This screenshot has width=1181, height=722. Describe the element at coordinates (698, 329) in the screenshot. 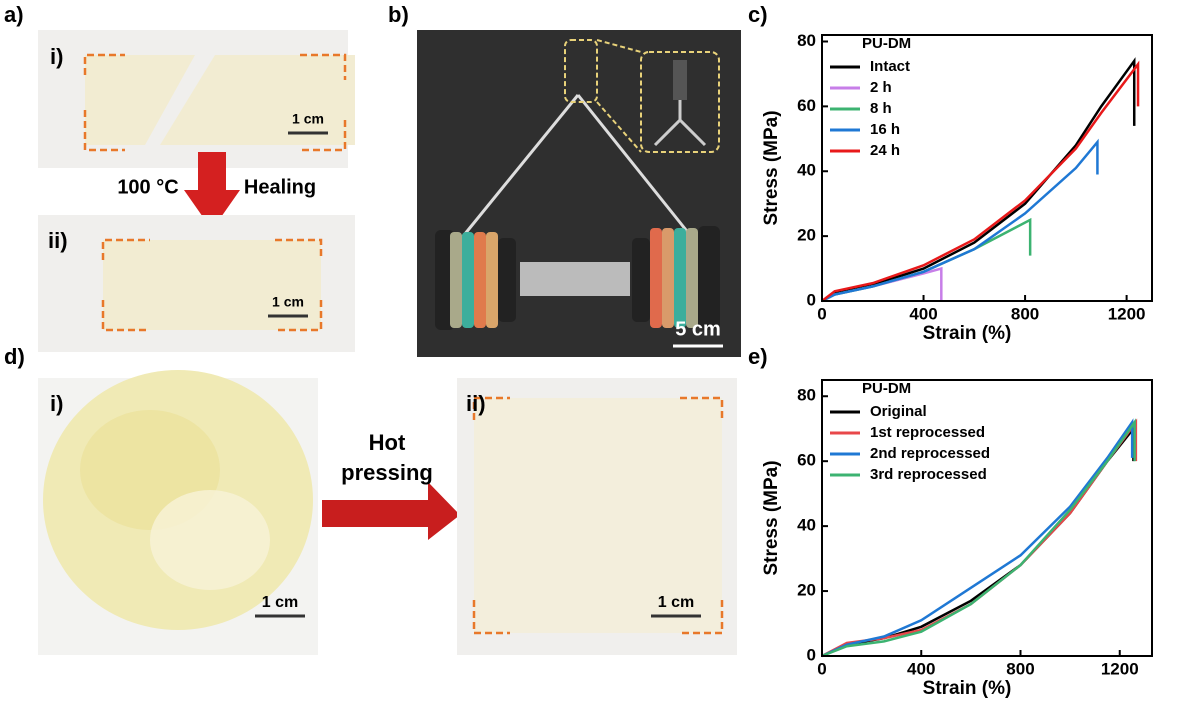

I see `scale-label: 5 cm` at that location.